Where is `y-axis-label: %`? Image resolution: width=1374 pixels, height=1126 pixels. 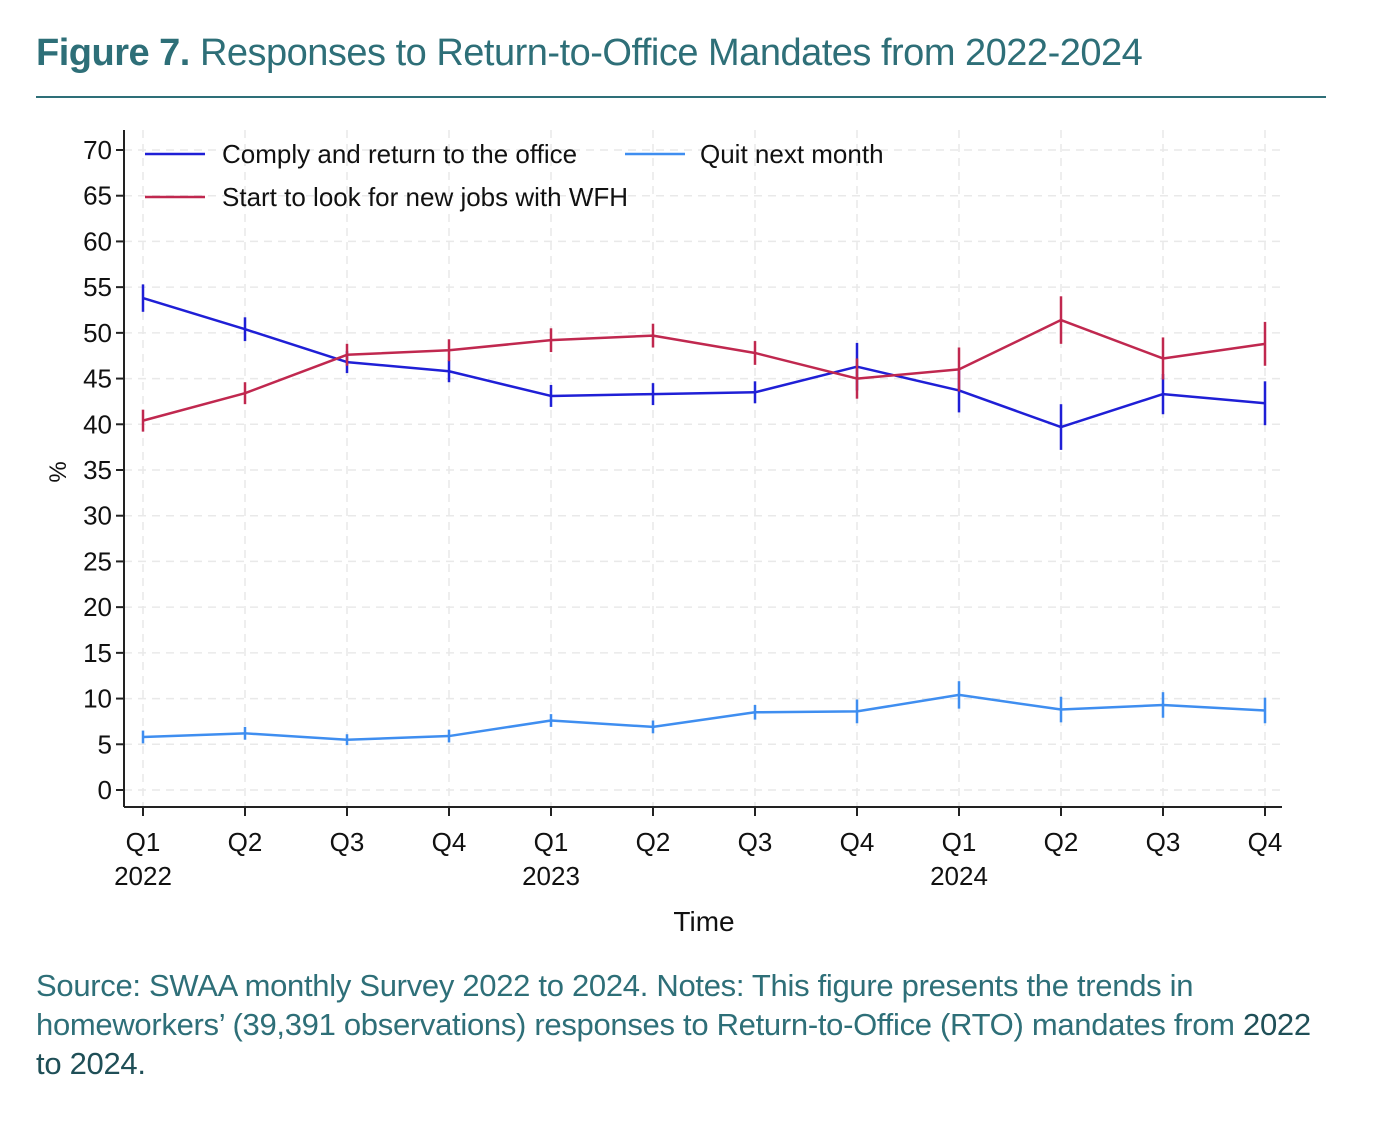 y-axis-label: % is located at coordinates (58, 471).